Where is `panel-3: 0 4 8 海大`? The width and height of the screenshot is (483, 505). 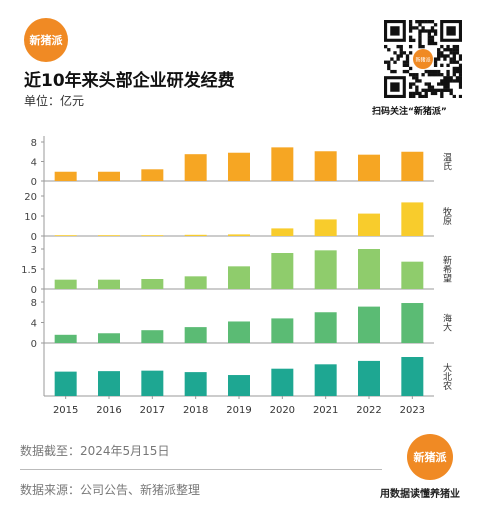
panel-3: 0 4 8 海大 is located at coordinates (241, 324).